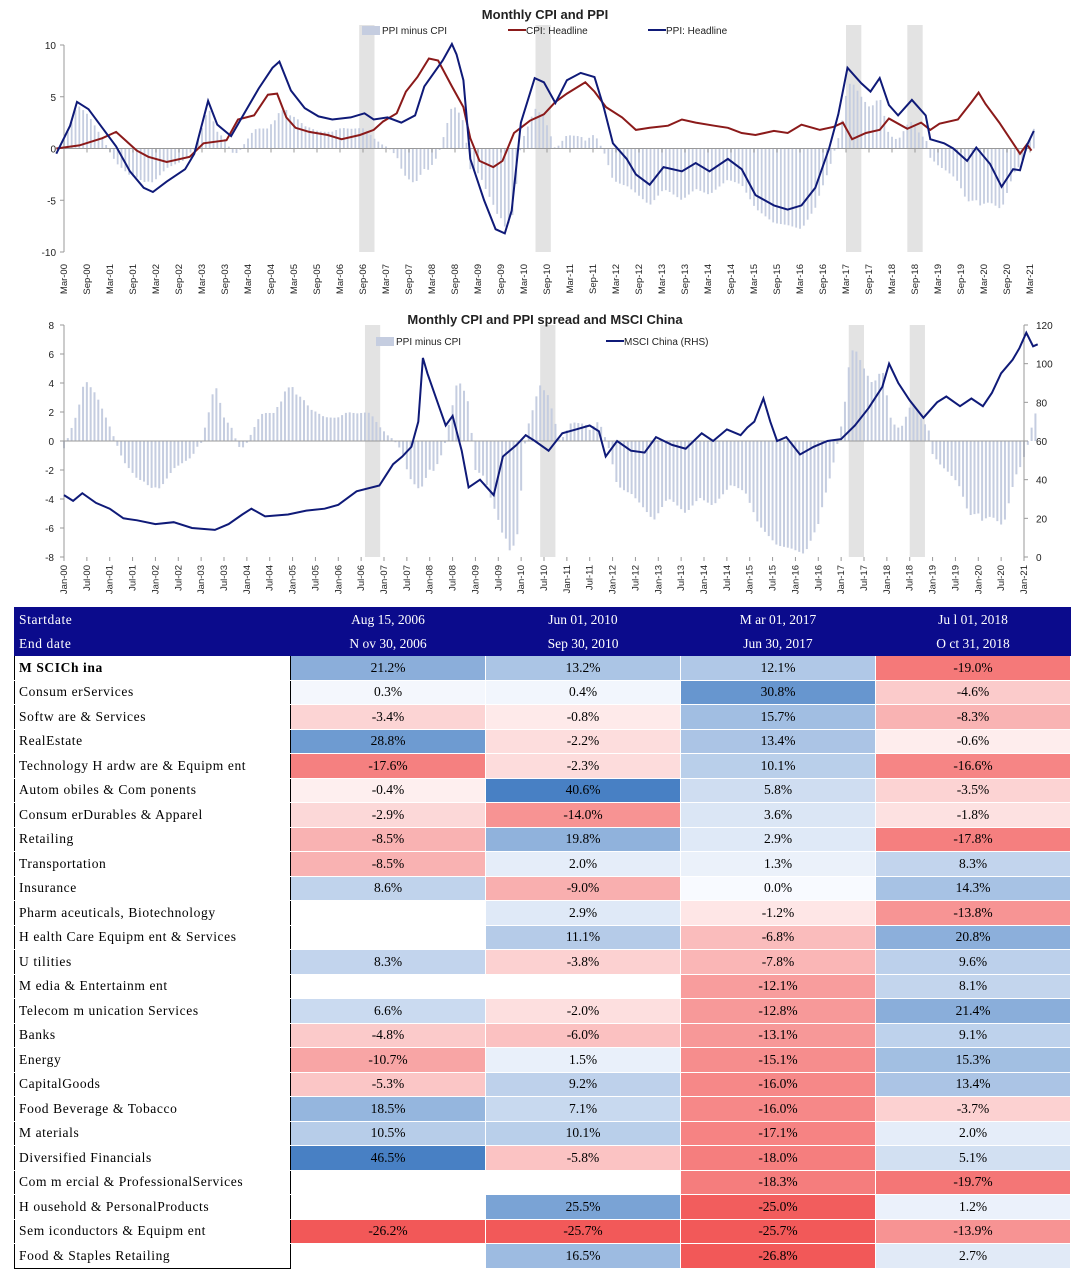  What do you see at coordinates (778, 619) in the screenshot?
I see `column-start-date: M ar 01, 2017` at bounding box center [778, 619].